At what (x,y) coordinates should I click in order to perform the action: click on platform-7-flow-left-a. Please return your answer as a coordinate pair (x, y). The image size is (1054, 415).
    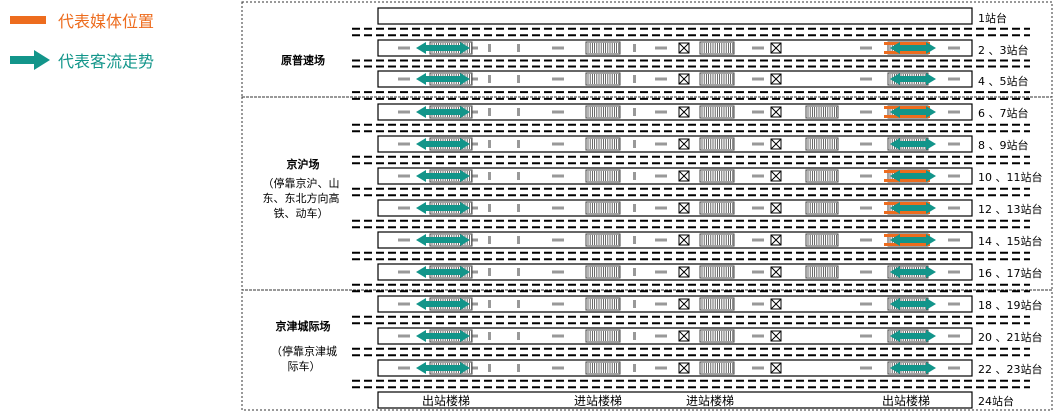
    Looking at the image, I should click on (431, 240).